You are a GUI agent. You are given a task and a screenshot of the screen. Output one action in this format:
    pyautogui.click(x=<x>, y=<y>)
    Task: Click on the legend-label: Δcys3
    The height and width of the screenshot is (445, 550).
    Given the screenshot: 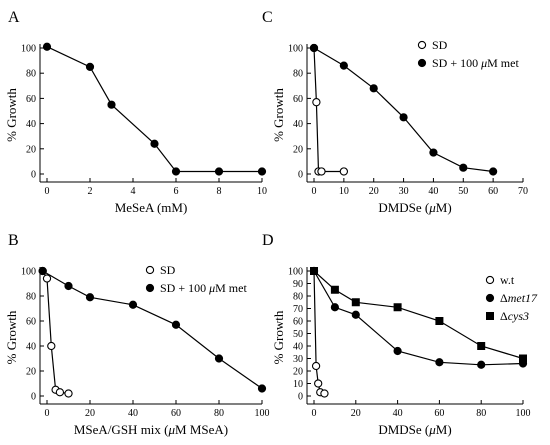 What is the action you would take?
    pyautogui.click(x=514, y=316)
    